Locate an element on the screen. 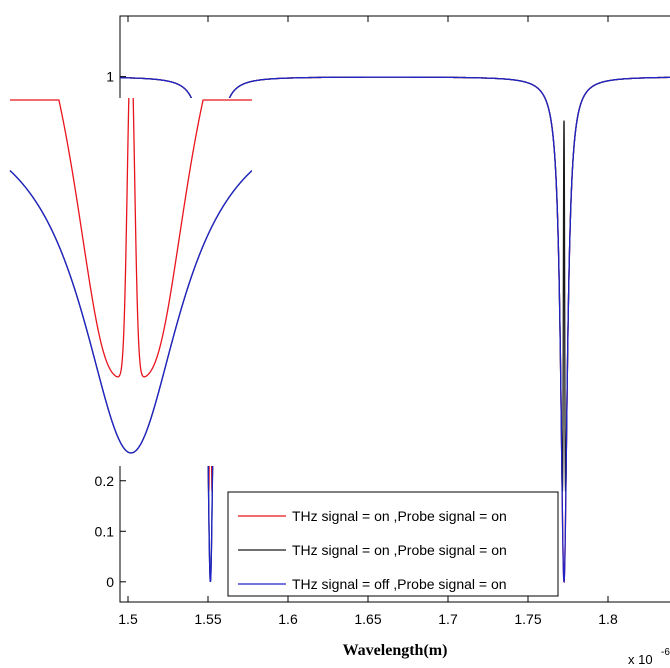 This screenshot has width=670, height=668. x-tick-label: 1.8 is located at coordinates (608, 619).